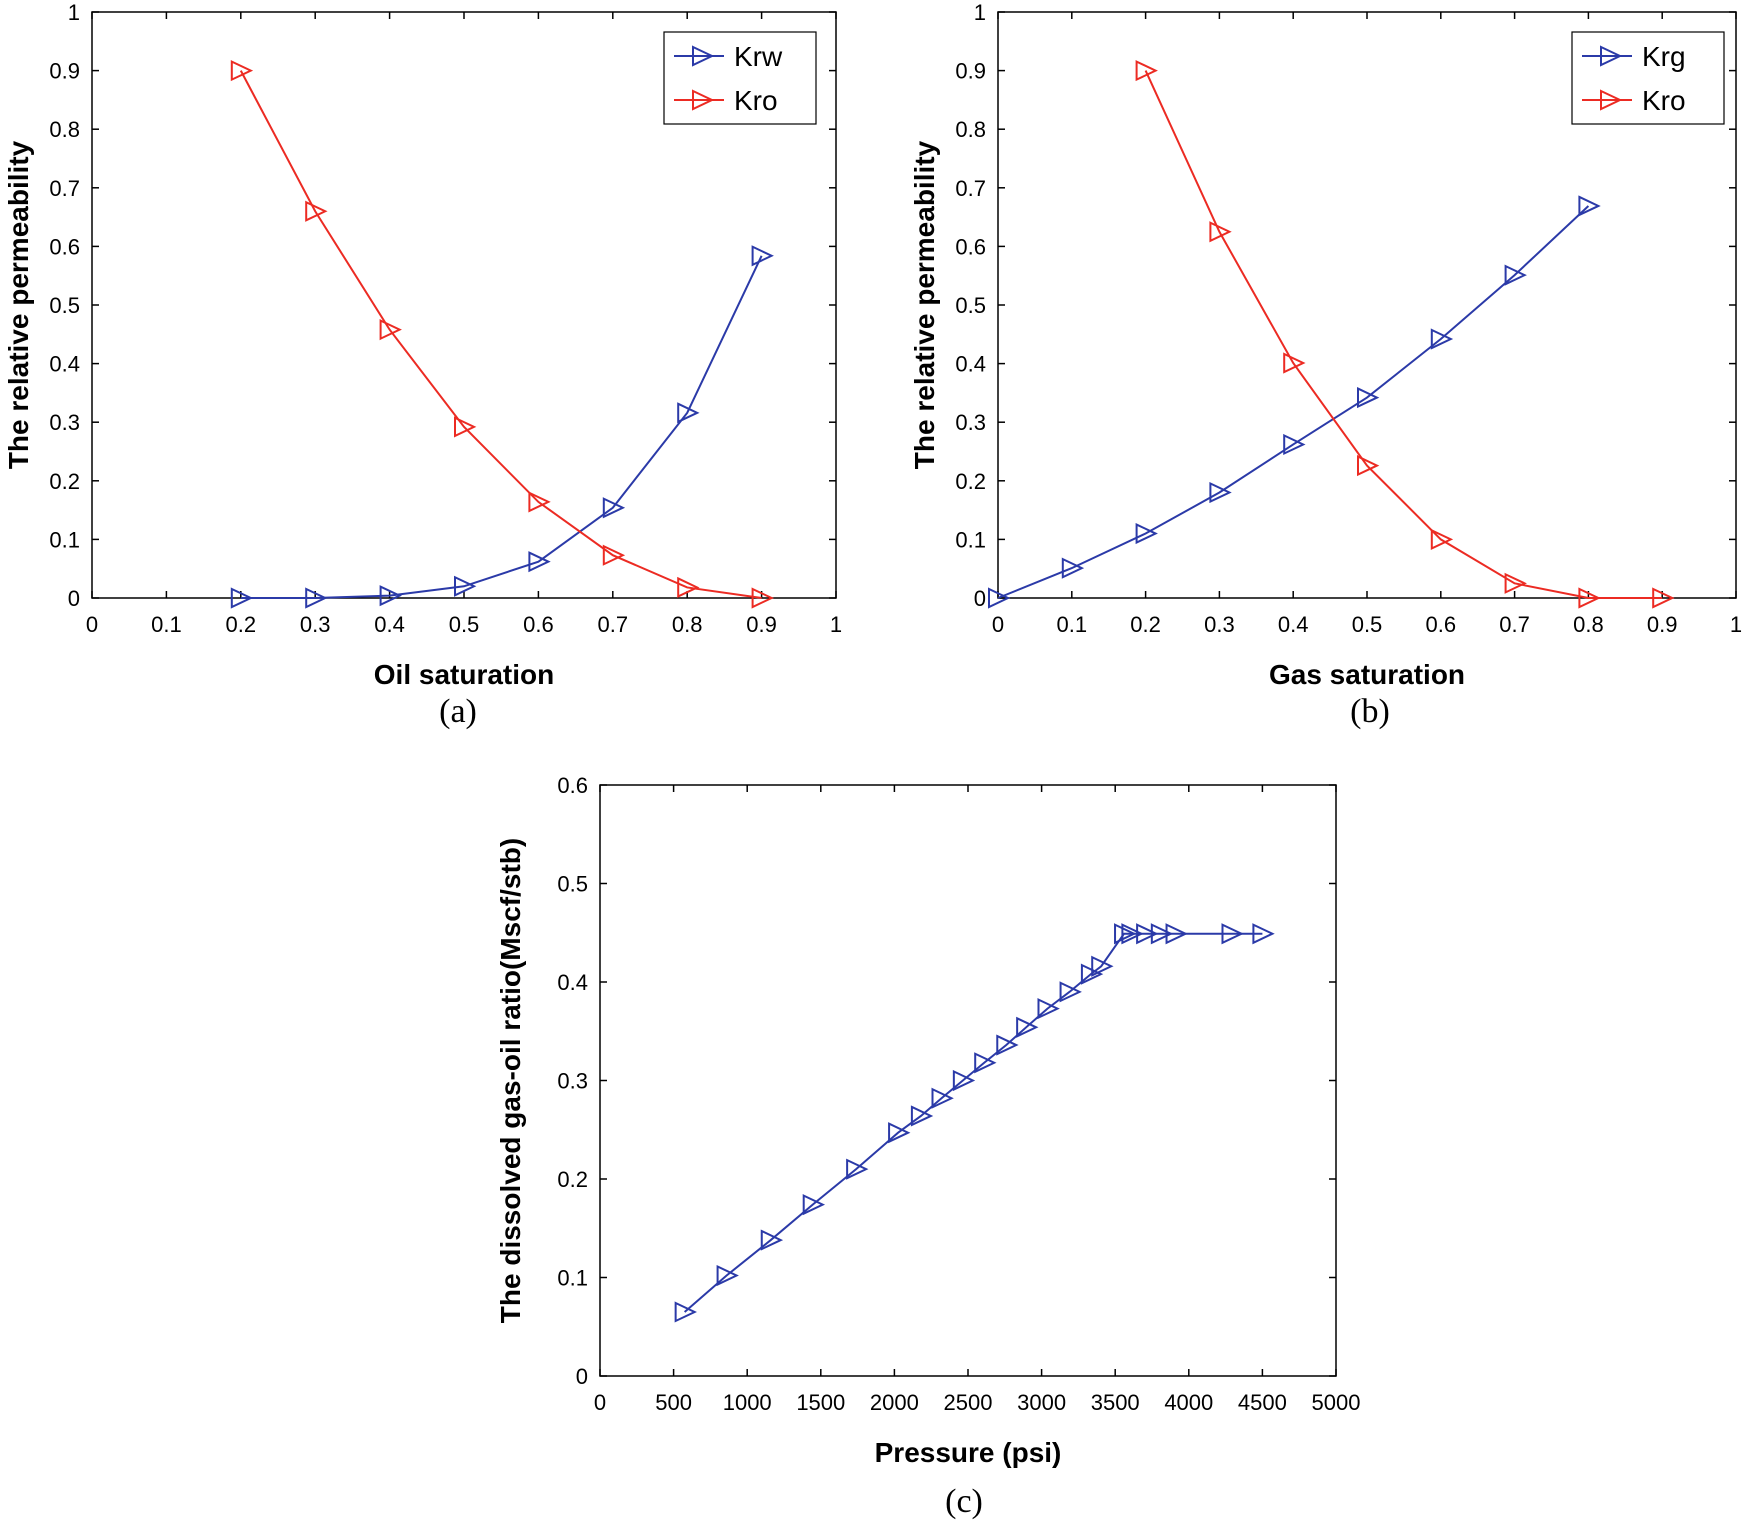 Image resolution: width=1748 pixels, height=1522 pixels. What do you see at coordinates (1336, 1402) in the screenshot?
I see `x-tick-label: 5000` at bounding box center [1336, 1402].